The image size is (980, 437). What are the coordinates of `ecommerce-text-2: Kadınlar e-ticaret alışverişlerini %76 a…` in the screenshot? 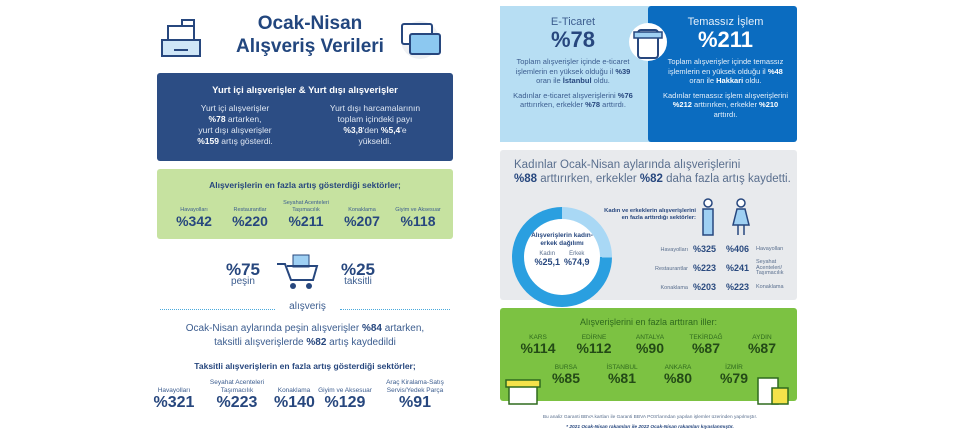 It's located at (573, 100).